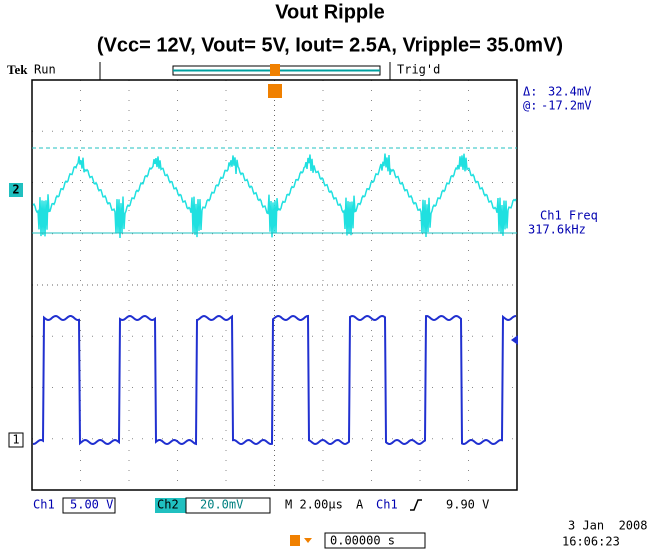 The width and height of the screenshot is (659, 550). Describe the element at coordinates (295, 540) in the screenshot. I see `trigger-icon` at that location.